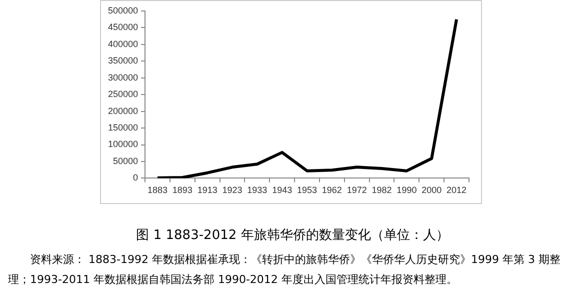  I want to click on text: 图 1 1883-2012 年旅韩华侨的数量变化（单位：人）, so click(292, 235).